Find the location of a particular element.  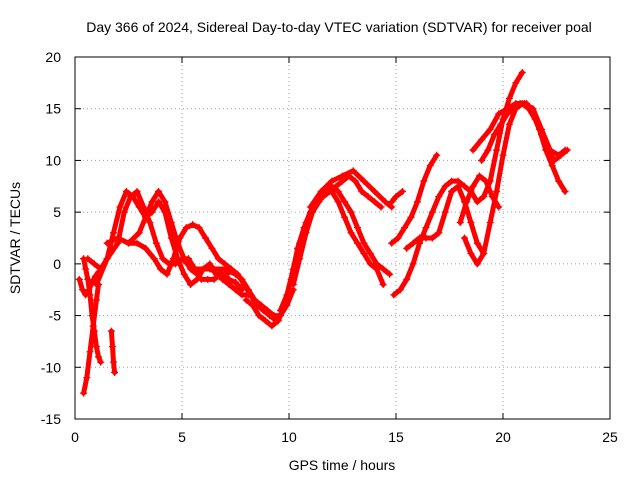

y-tick-label: 5 is located at coordinates (57, 212).